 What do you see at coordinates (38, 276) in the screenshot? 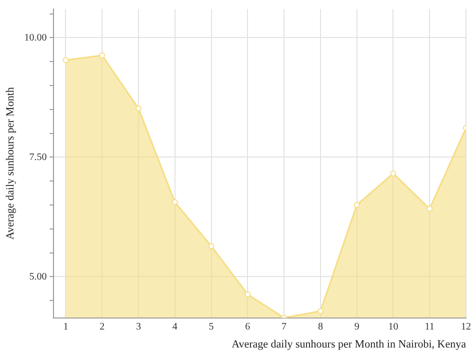
I see `y-tick-label: 5.00` at bounding box center [38, 276].